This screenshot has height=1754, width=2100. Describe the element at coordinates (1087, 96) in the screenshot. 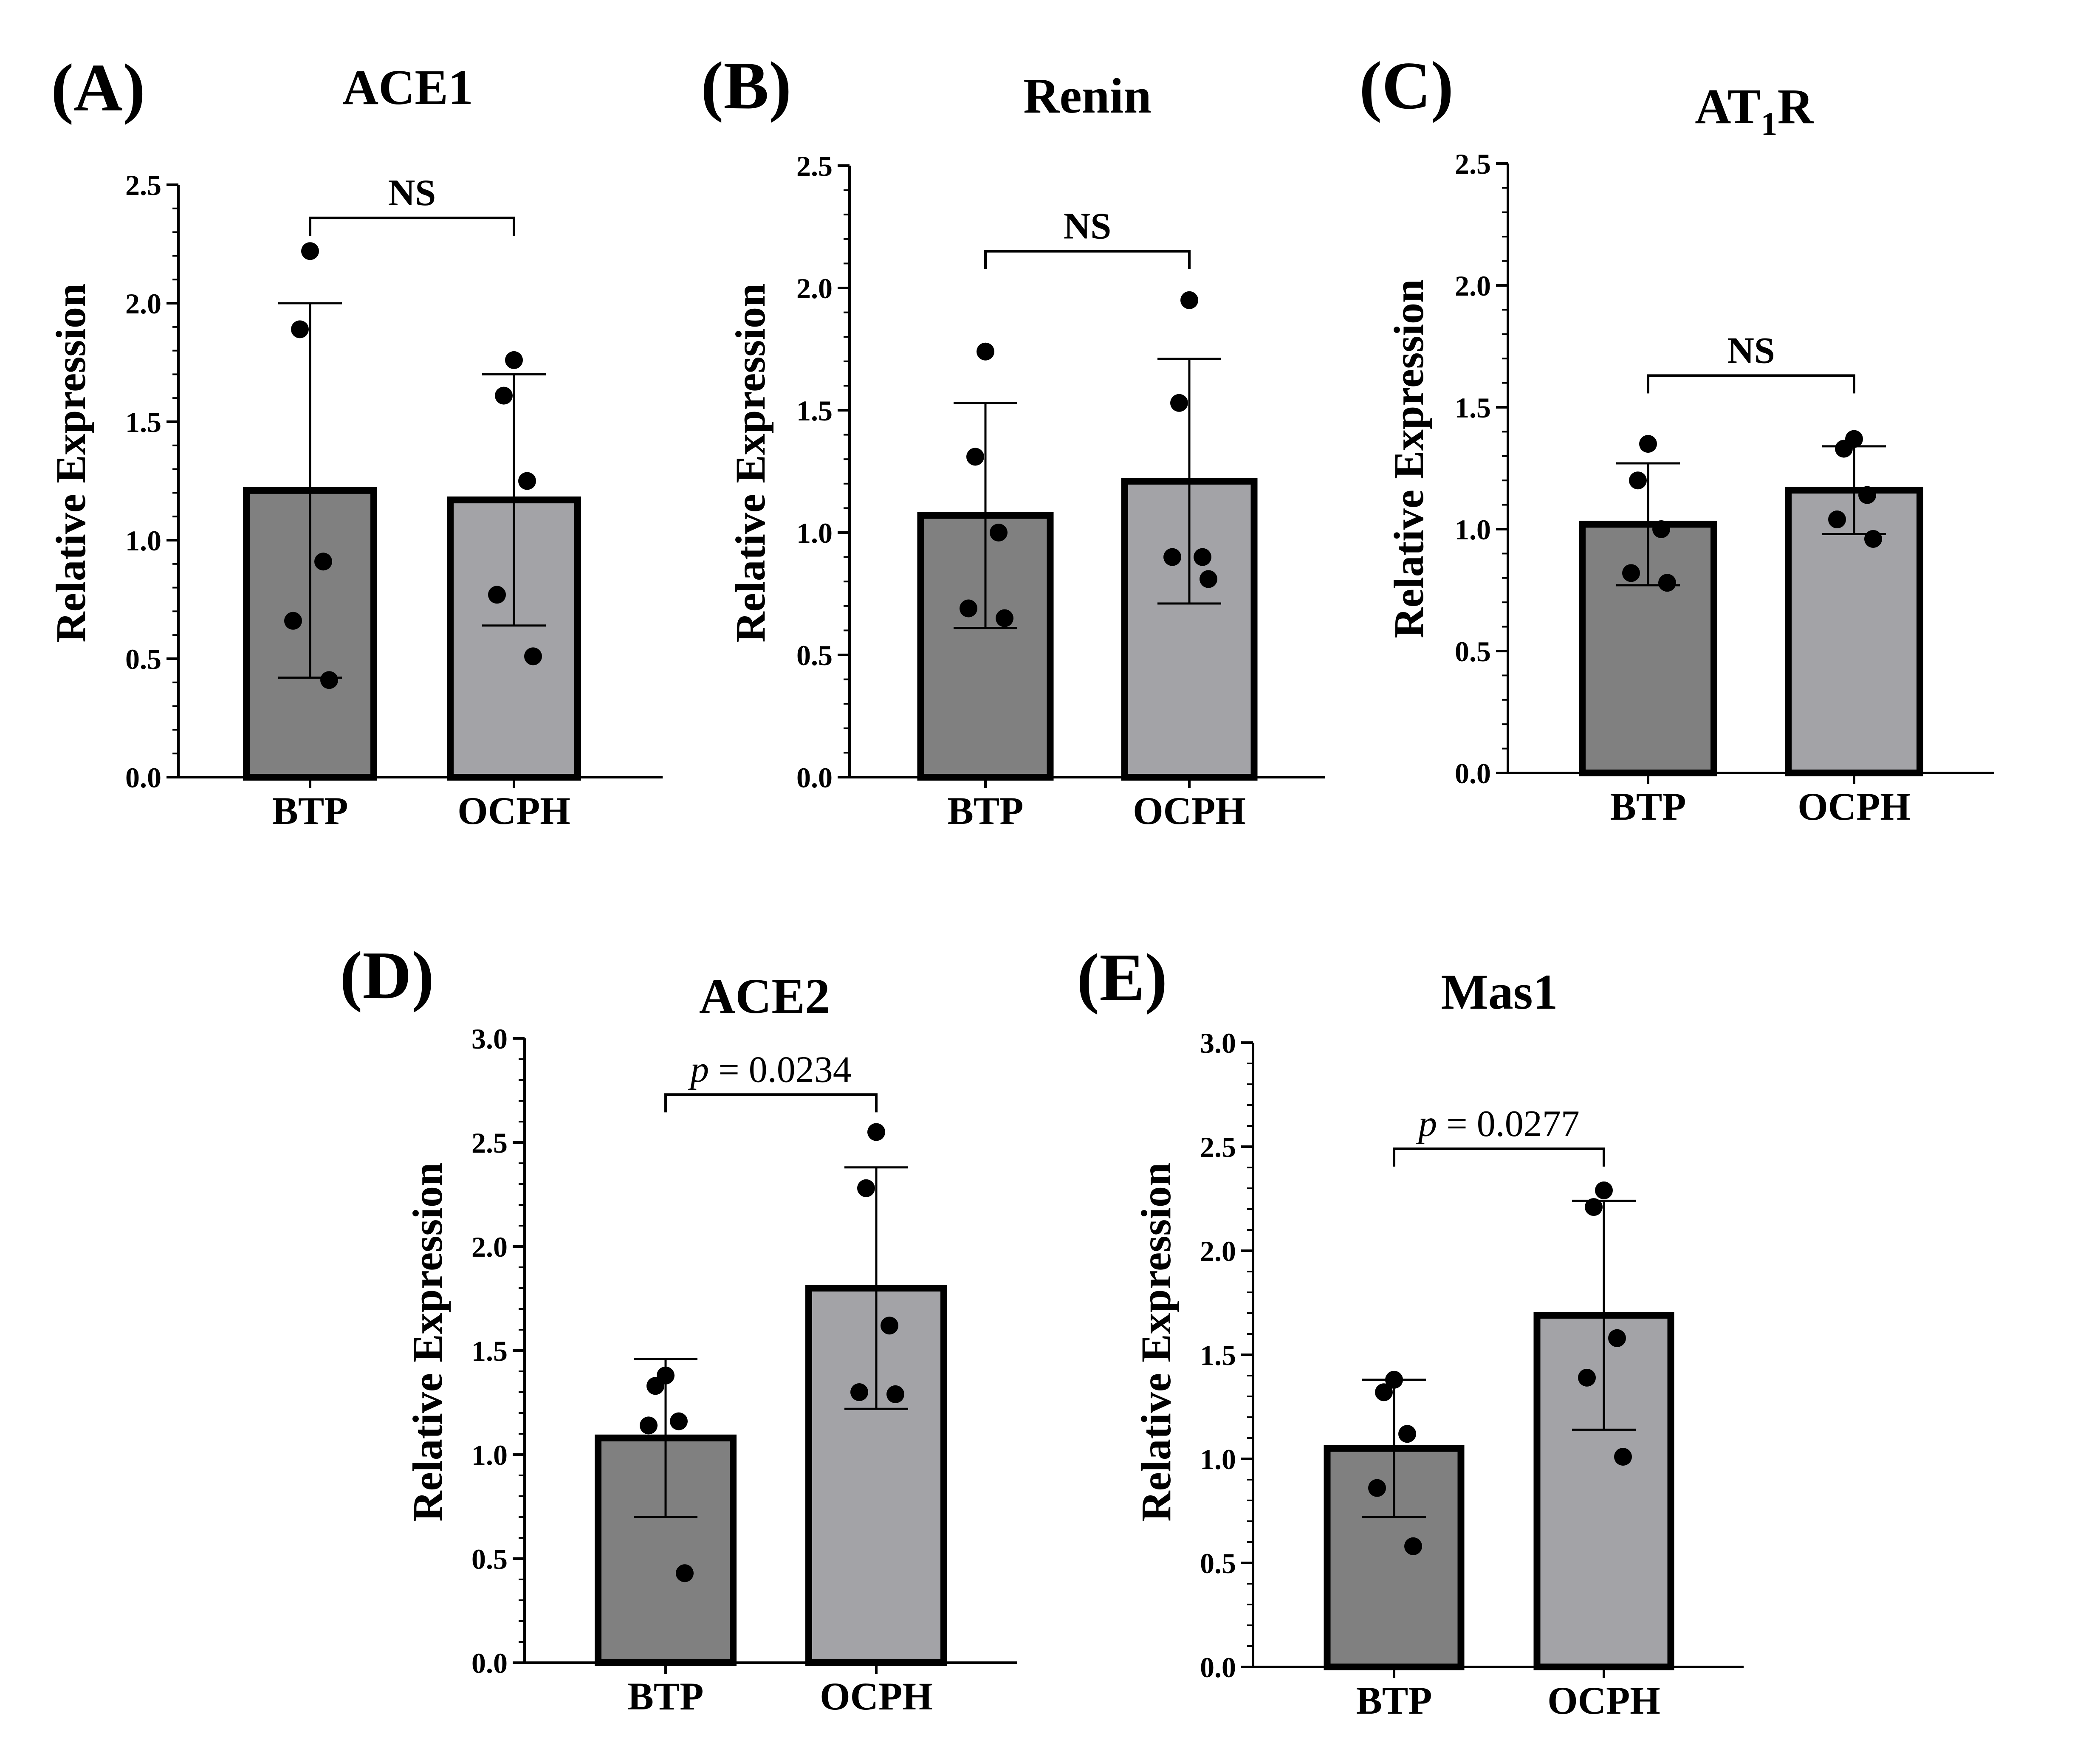

I see `chart-title: Renin` at that location.